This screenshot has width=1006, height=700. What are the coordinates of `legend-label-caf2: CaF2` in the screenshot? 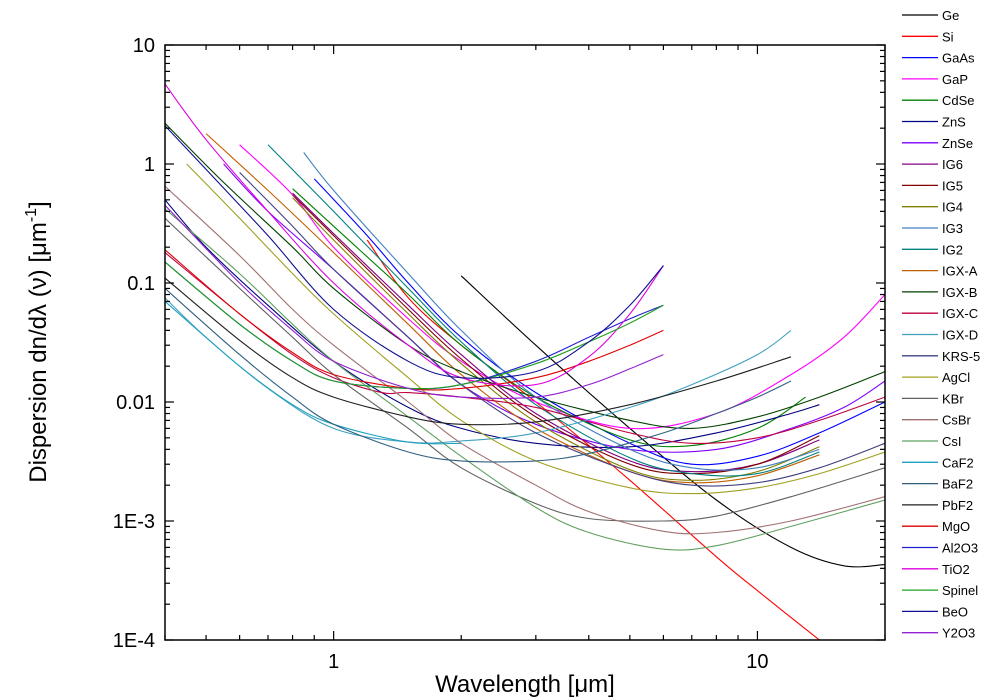 It's located at (958, 462).